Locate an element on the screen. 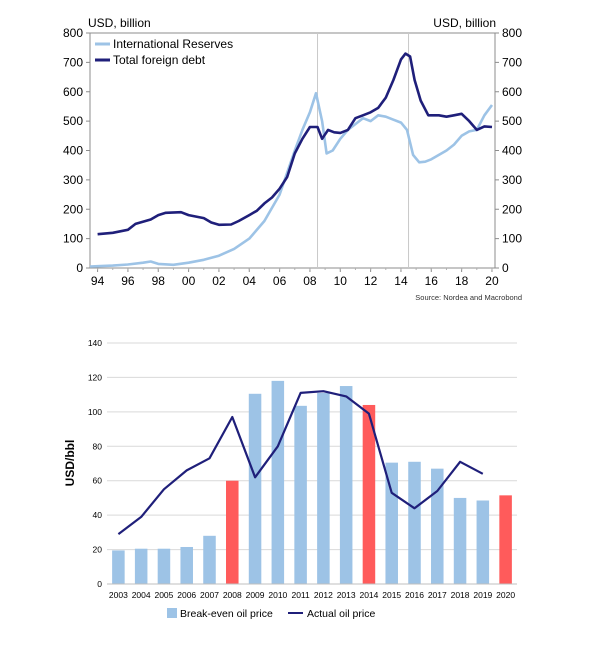 The height and width of the screenshot is (654, 610). left-y-tick-label: 100 is located at coordinates (73, 239).